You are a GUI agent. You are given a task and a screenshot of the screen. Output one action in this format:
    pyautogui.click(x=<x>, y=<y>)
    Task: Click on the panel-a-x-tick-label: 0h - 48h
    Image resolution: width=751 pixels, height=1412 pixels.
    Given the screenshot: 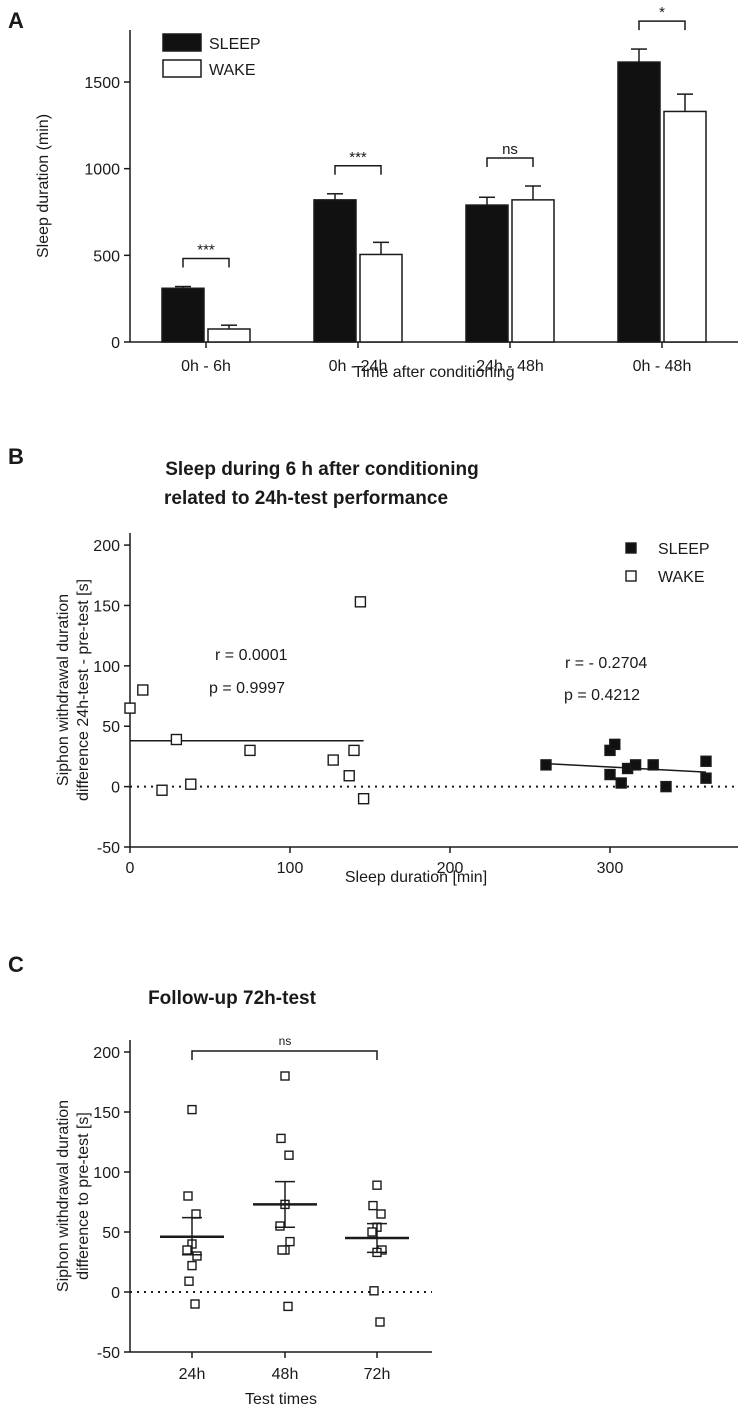 What is the action you would take?
    pyautogui.click(x=662, y=366)
    